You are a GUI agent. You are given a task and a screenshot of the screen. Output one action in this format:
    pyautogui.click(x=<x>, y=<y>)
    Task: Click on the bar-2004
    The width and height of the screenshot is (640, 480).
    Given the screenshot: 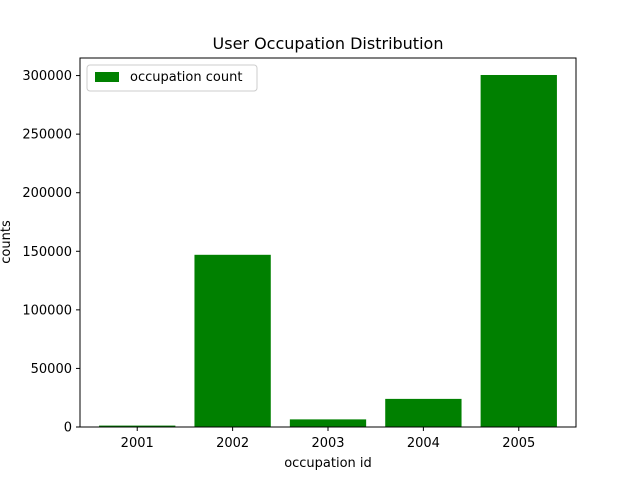 What is the action you would take?
    pyautogui.click(x=423, y=412)
    